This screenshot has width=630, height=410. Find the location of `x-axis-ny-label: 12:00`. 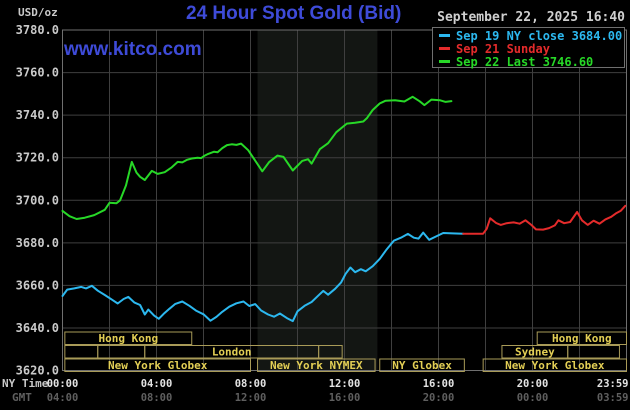

x-axis-ny-label: 12:00 is located at coordinates (345, 384).